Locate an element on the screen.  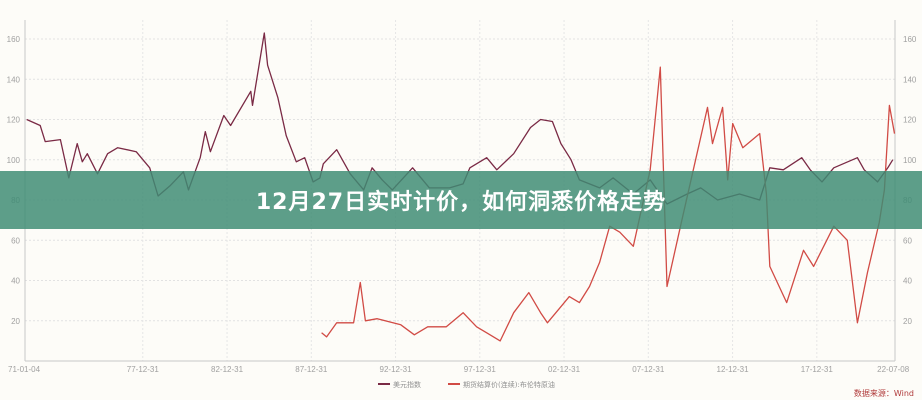
legend-item-dollar-index: 美元指数 is located at coordinates (399, 384).